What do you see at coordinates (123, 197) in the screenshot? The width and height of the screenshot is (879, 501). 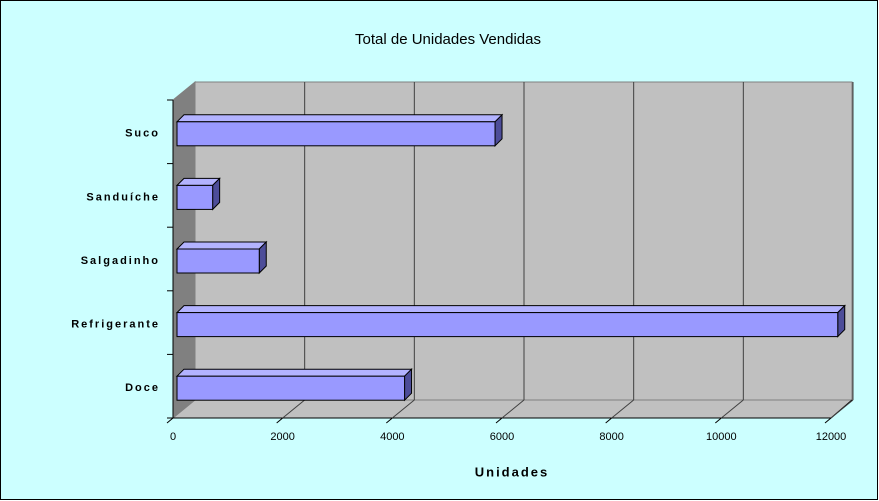 I see `y-tick-label: Sanduíche` at bounding box center [123, 197].